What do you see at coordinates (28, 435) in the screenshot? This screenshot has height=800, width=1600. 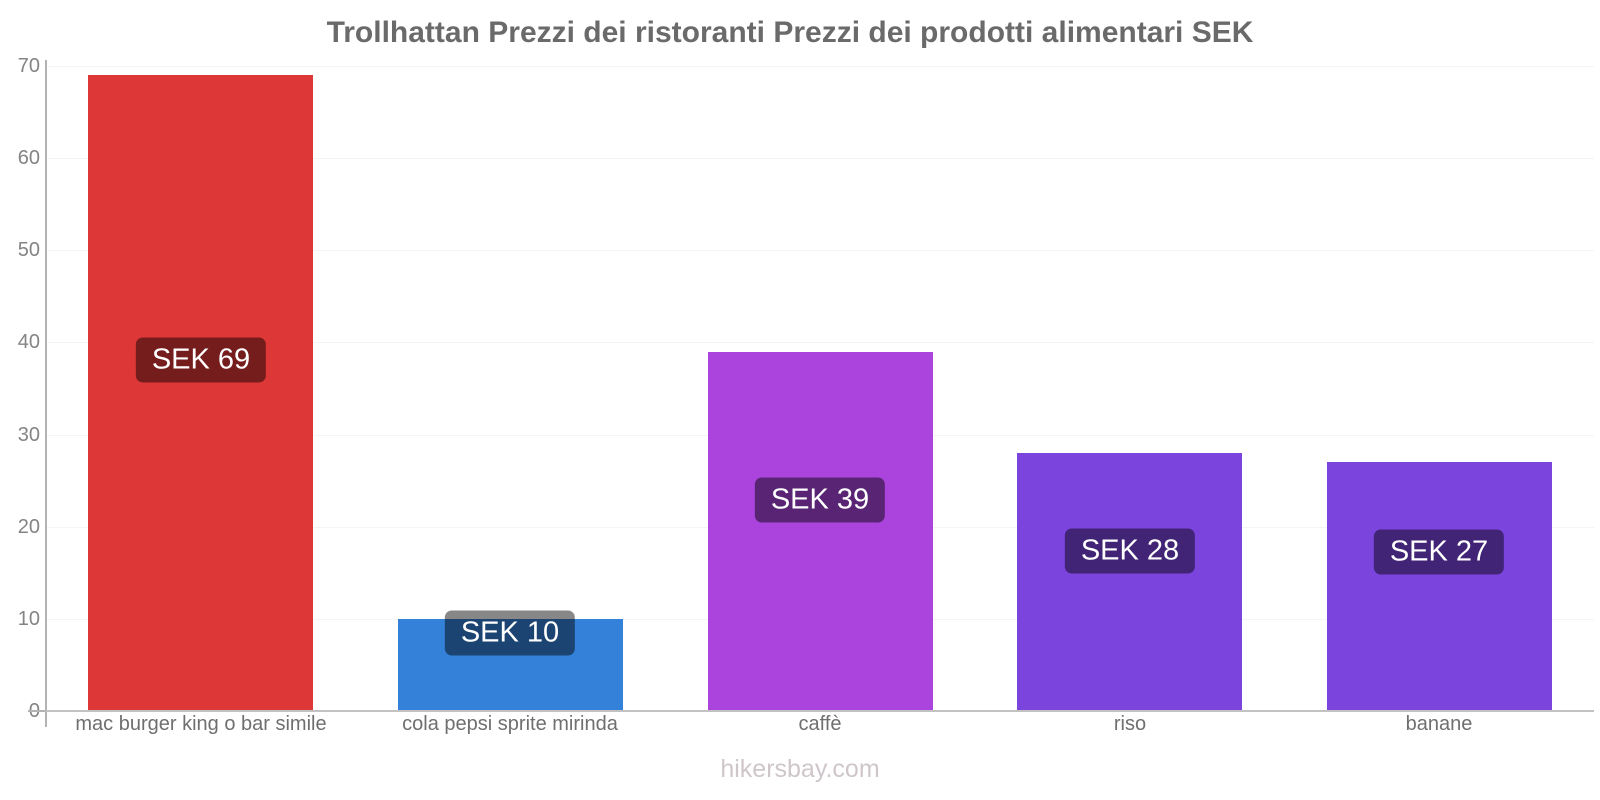 I see `y-axis-tick-label: 30` at bounding box center [28, 435].